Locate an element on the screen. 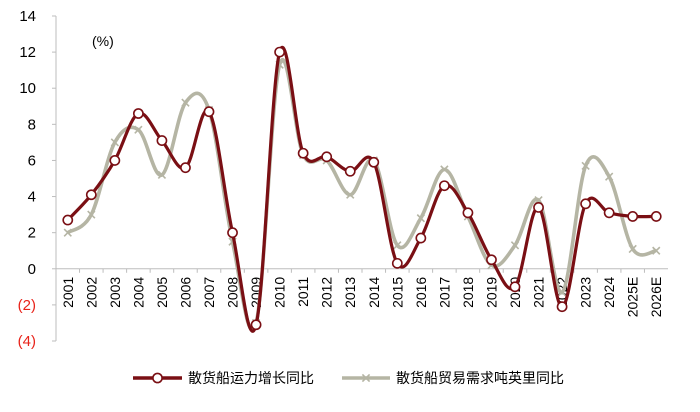 The width and height of the screenshot is (700, 412). x-tick-label: 2023 is located at coordinates (586, 292).